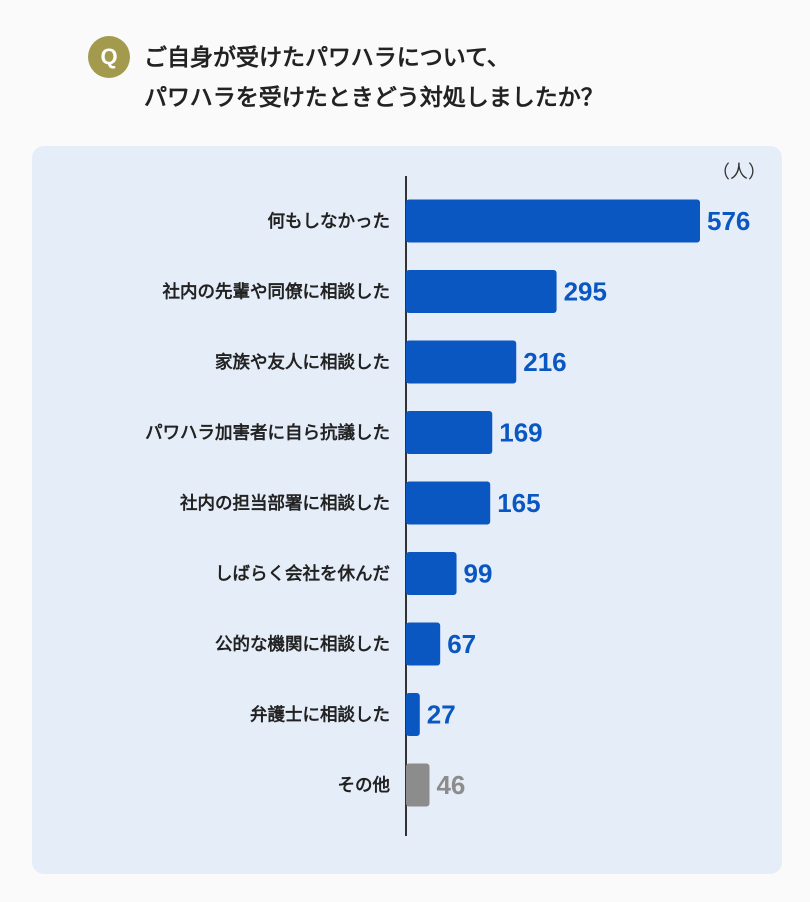 The image size is (810, 902). I want to click on category-label-7: 弁護士に相談した, so click(320, 715).